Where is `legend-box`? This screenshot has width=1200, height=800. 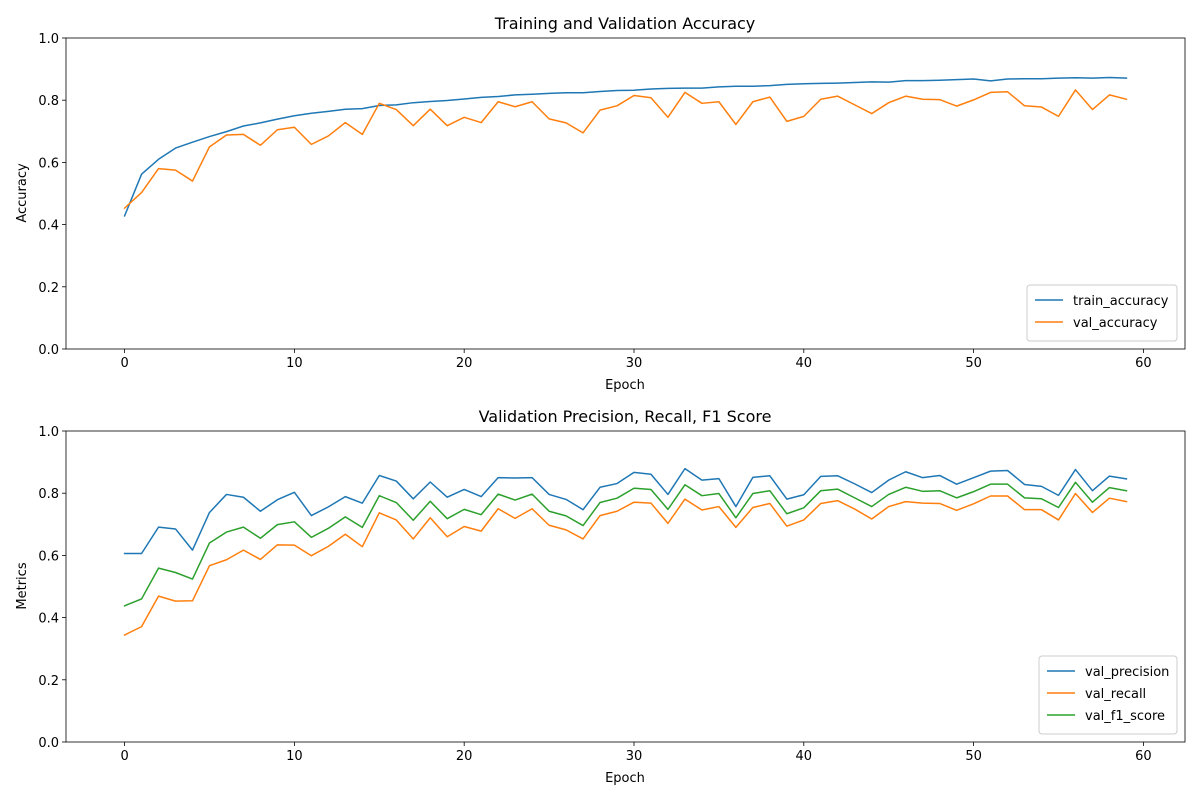
legend-box is located at coordinates (1102, 313).